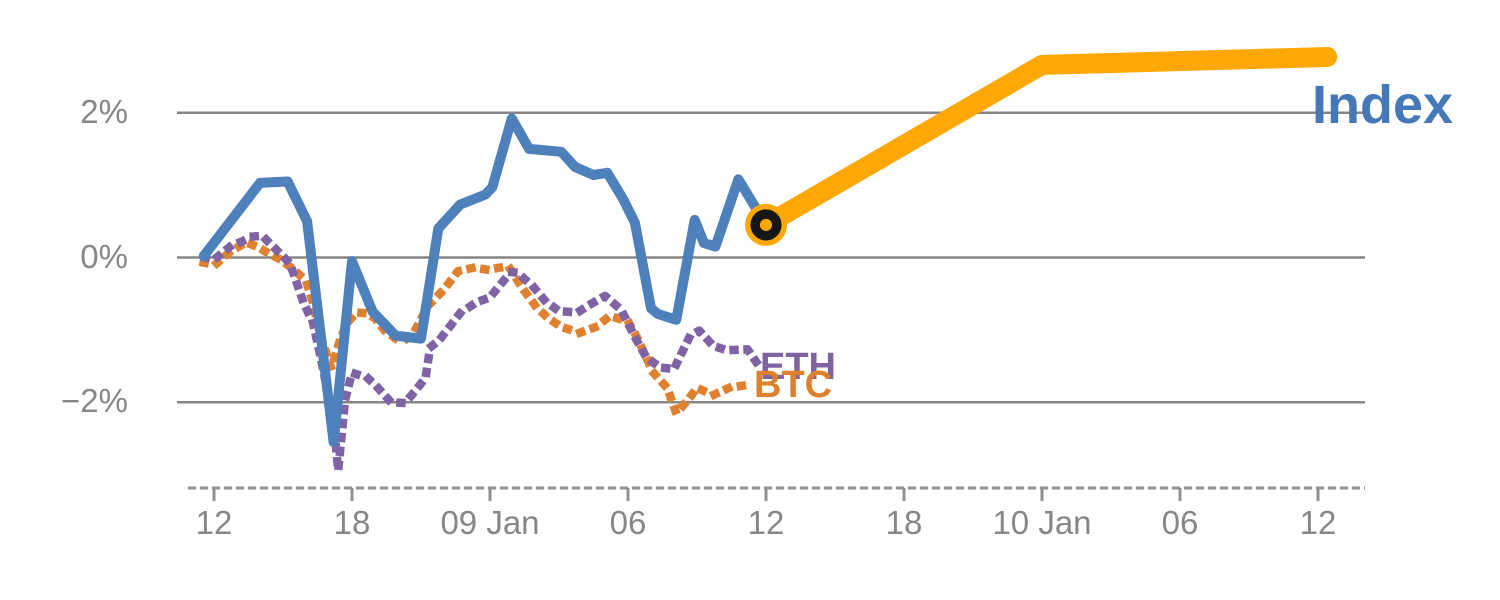  Describe the element at coordinates (1047, 141) in the screenshot. I see `series-line-index-projection` at that location.